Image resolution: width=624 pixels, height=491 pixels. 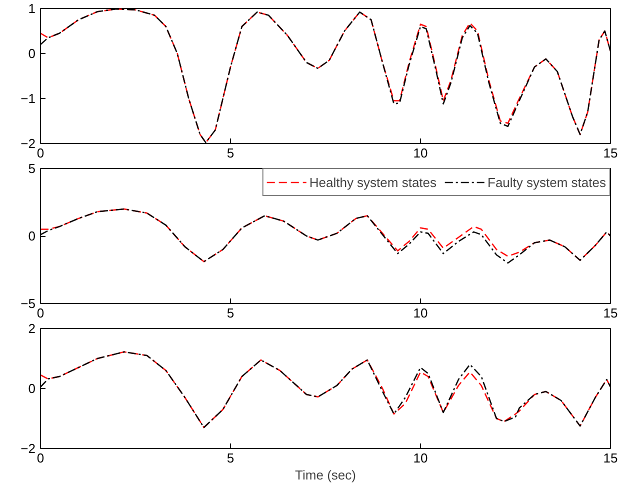 I want to click on y-tick-label: −1, so click(x=28, y=98).